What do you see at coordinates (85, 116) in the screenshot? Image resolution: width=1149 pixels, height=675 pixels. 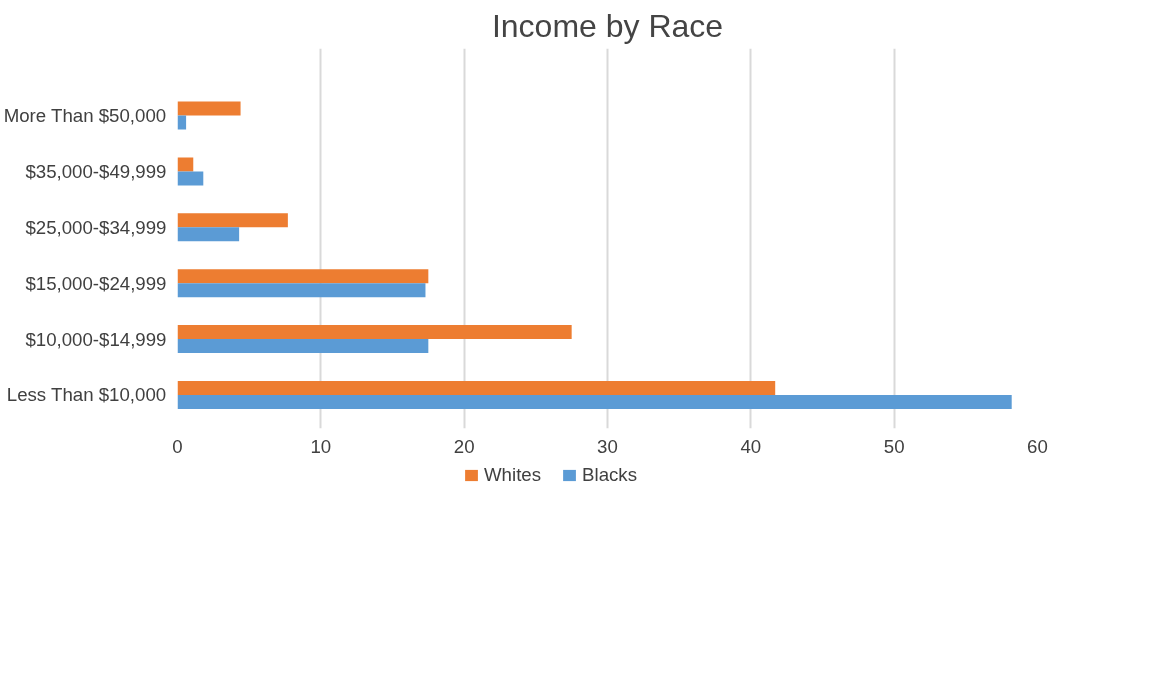 I see `y-tick-label: More Than $50,000` at bounding box center [85, 116].